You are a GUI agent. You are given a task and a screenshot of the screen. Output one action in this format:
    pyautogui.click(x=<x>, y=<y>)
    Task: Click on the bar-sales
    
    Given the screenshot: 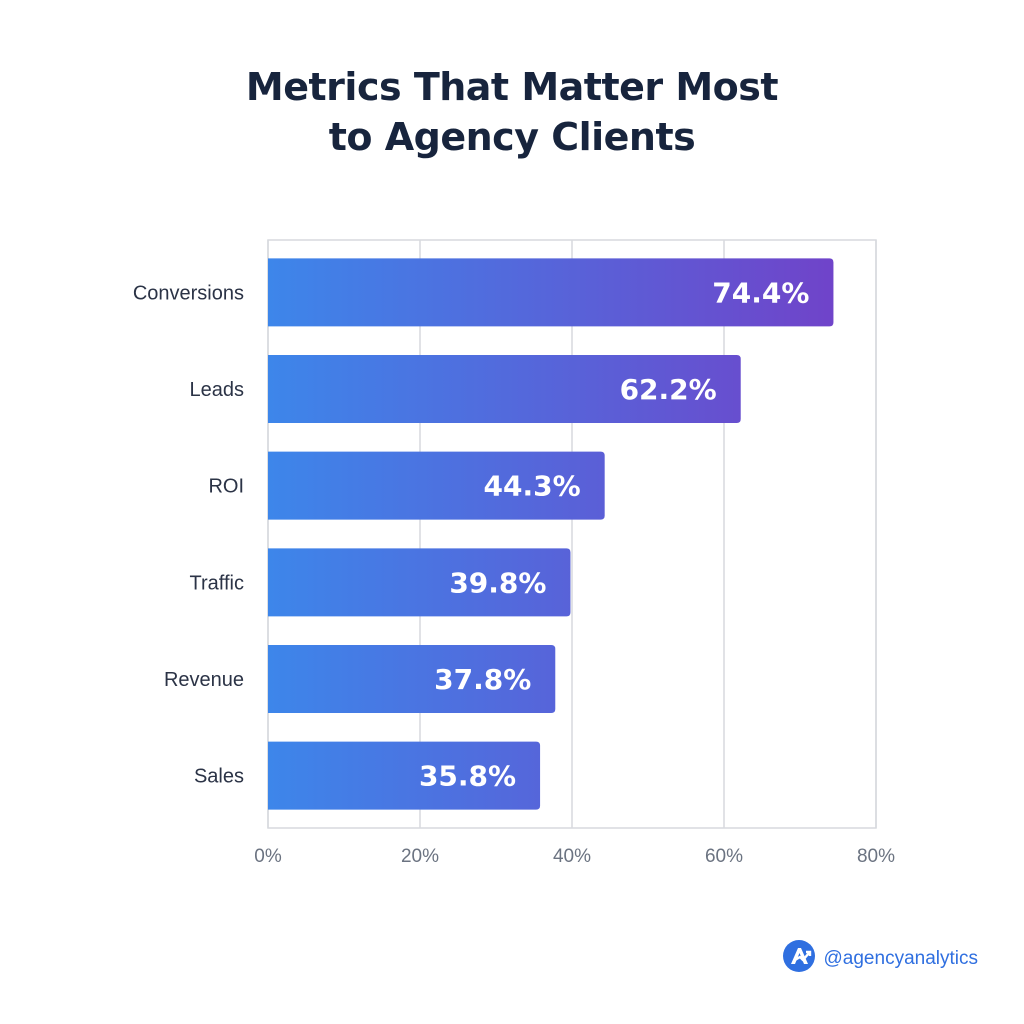 What is the action you would take?
    pyautogui.click(x=404, y=775)
    